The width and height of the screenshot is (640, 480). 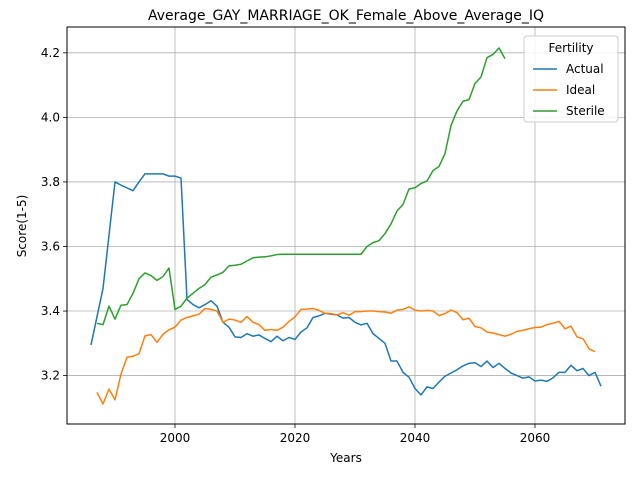 I want to click on legend-label-ideal: Ideal, so click(x=580, y=90).